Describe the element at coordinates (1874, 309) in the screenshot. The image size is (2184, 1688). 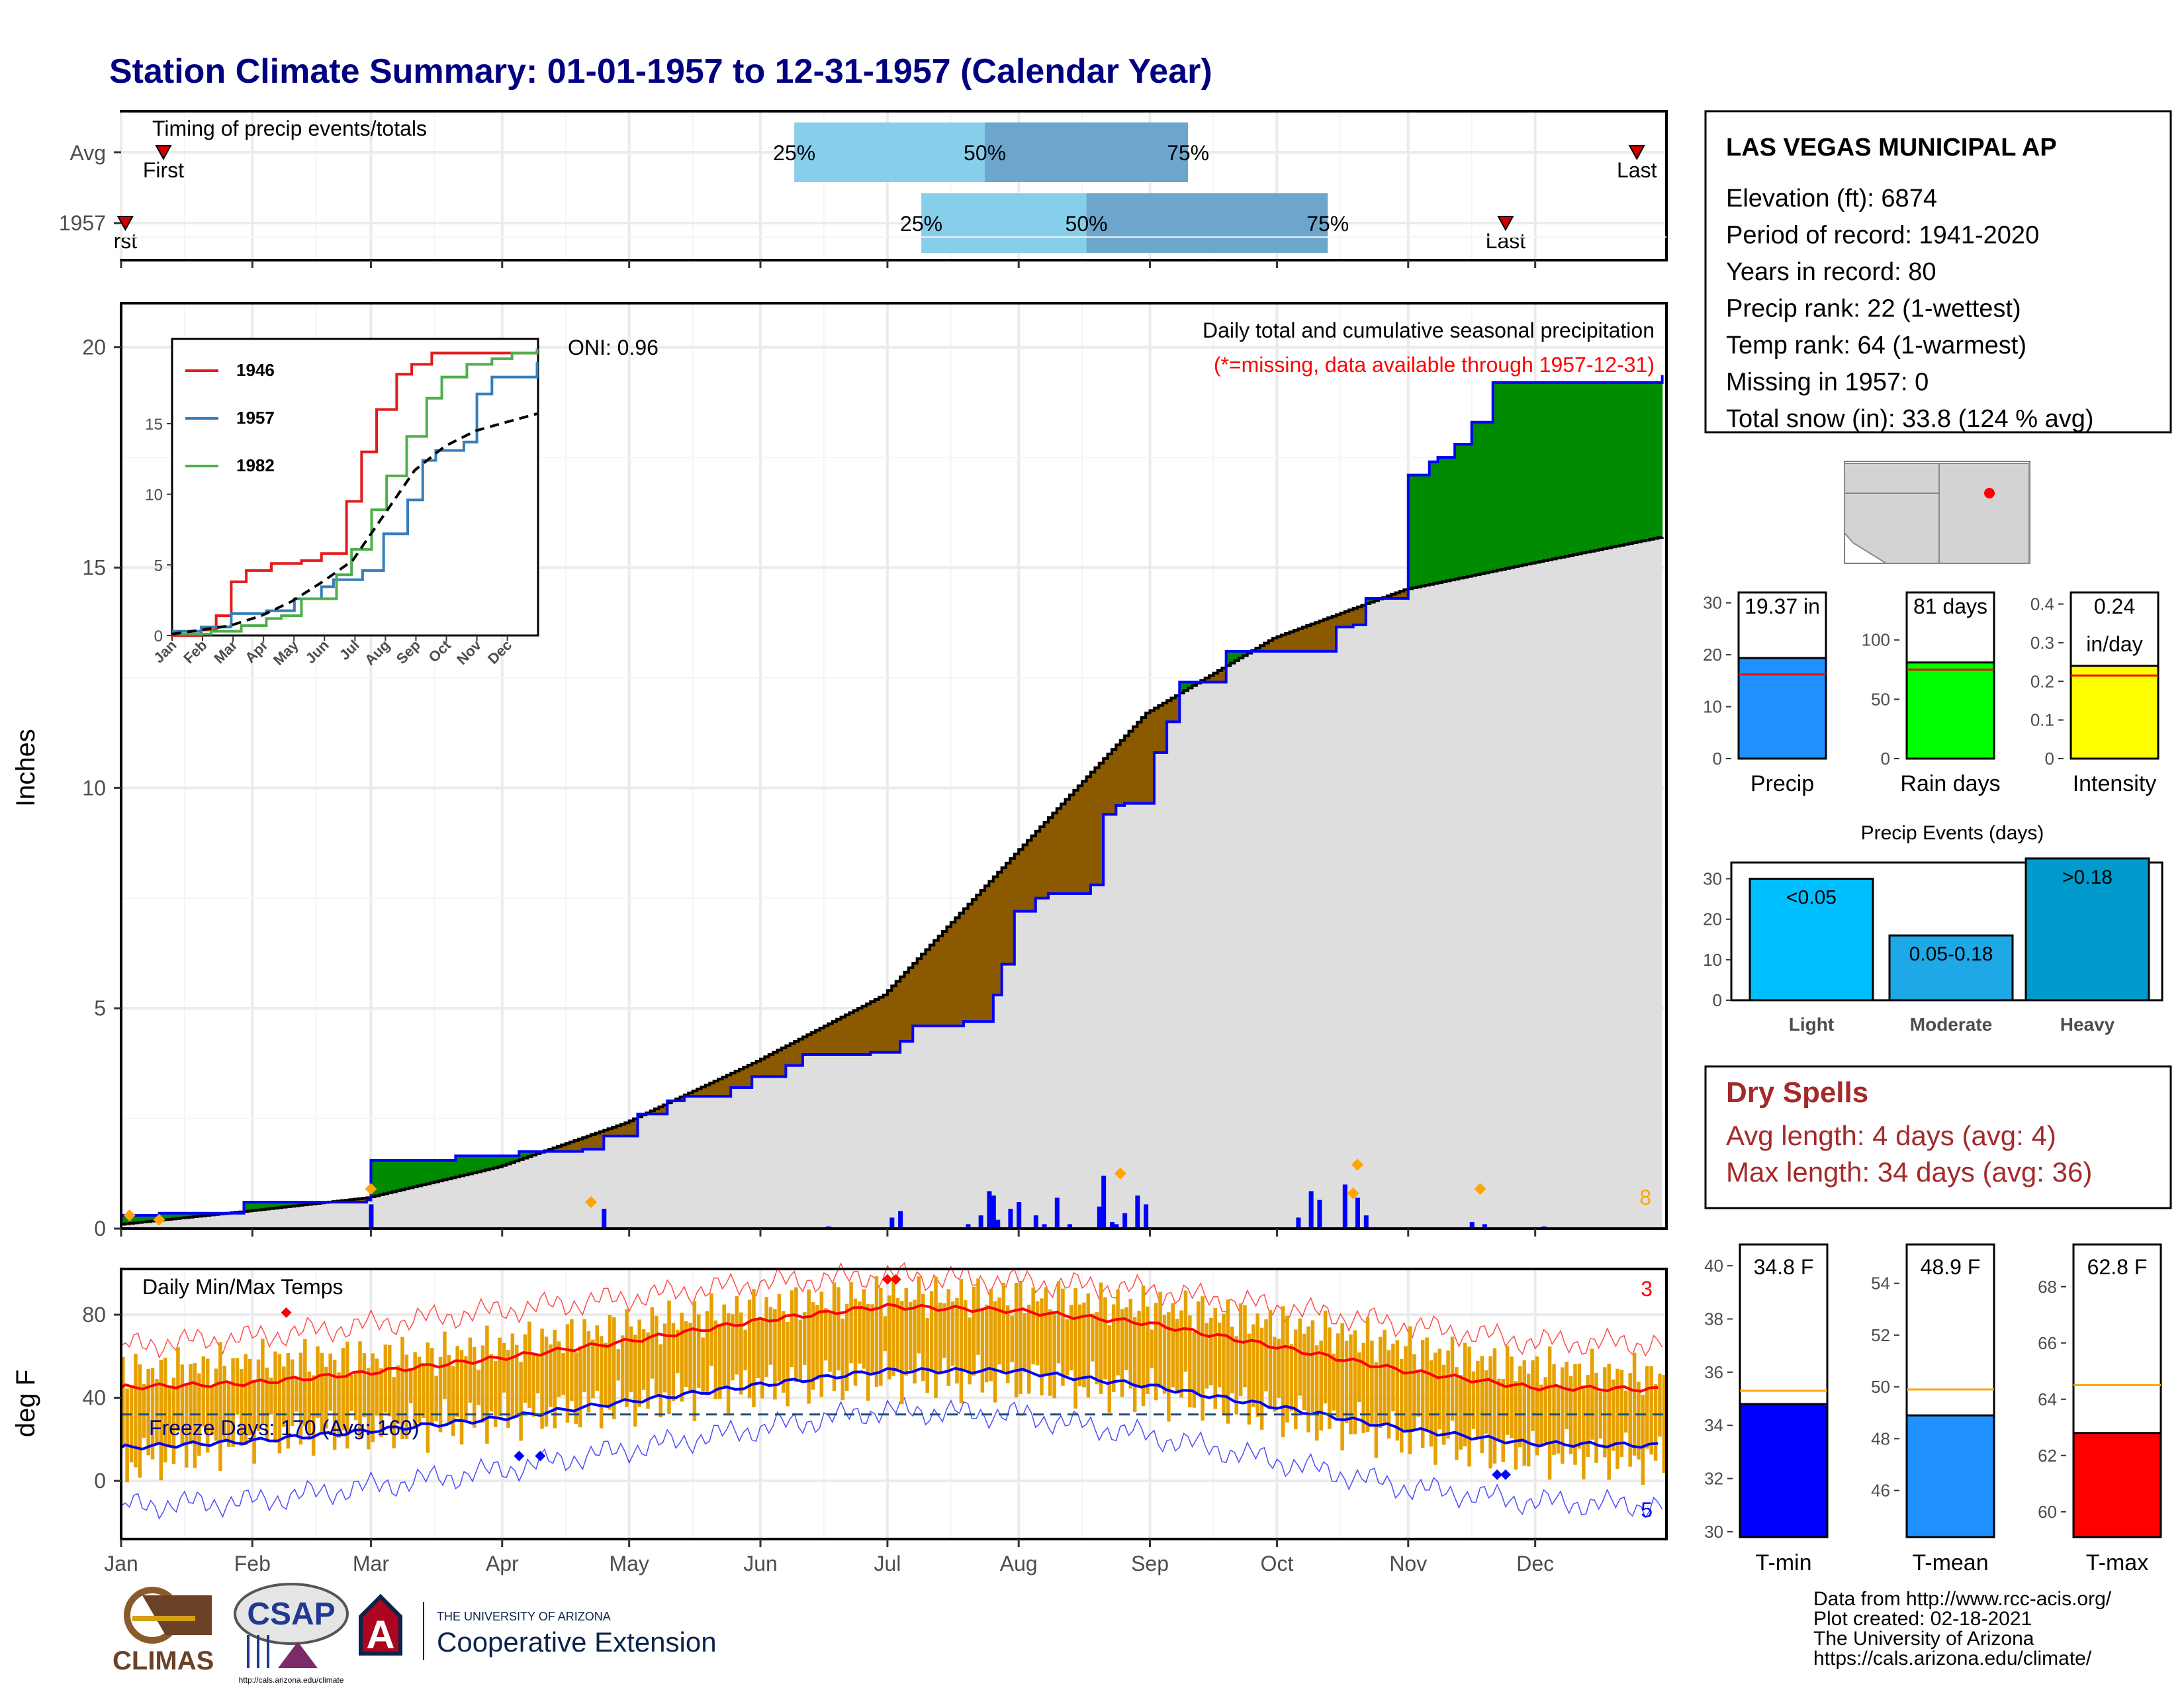
I see `station-info-line: Precip rank: 22 (1-wettest)` at that location.